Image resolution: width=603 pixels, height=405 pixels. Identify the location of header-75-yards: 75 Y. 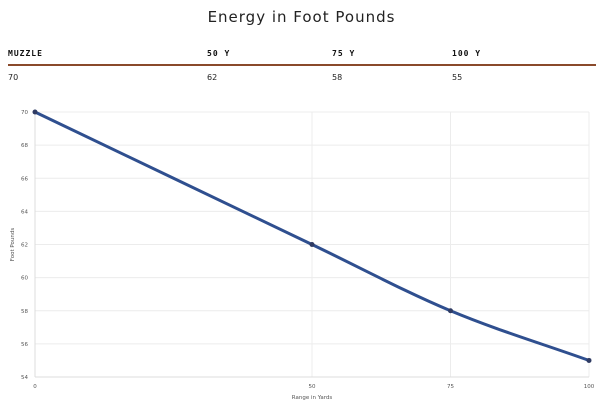
(344, 53).